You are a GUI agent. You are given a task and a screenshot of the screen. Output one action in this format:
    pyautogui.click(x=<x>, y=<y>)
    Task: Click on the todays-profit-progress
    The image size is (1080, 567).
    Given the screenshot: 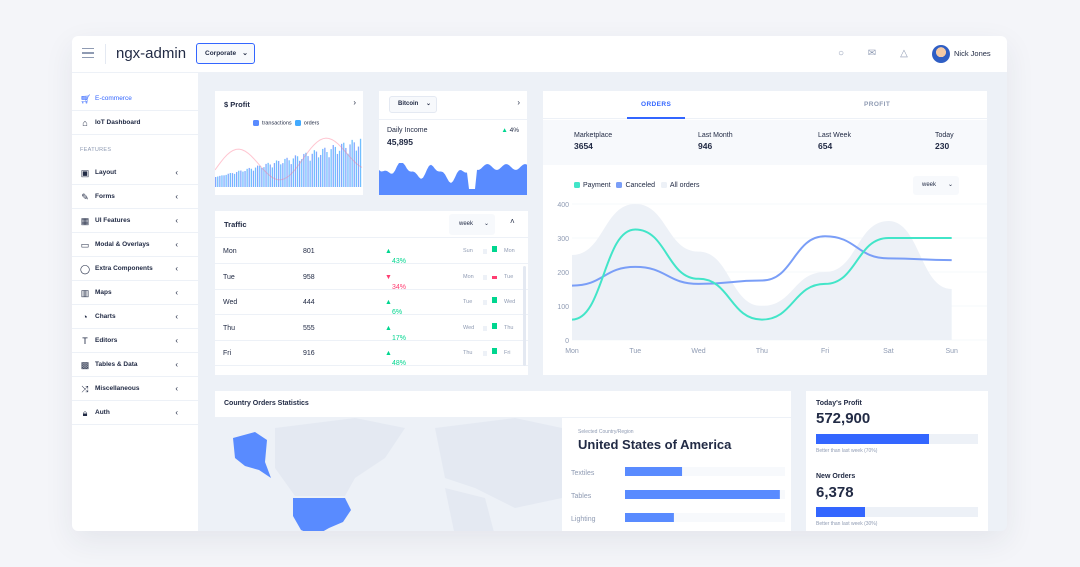 What is the action you would take?
    pyautogui.click(x=897, y=439)
    